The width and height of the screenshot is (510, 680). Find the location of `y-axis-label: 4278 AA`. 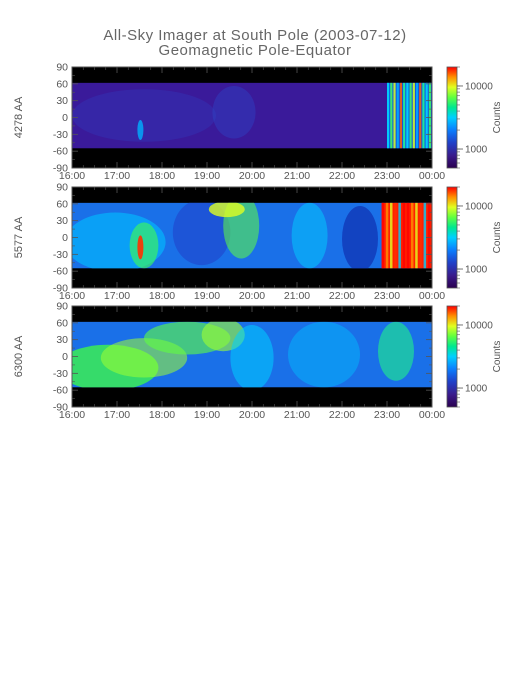

y-axis-label: 4278 AA is located at coordinates (19, 117).